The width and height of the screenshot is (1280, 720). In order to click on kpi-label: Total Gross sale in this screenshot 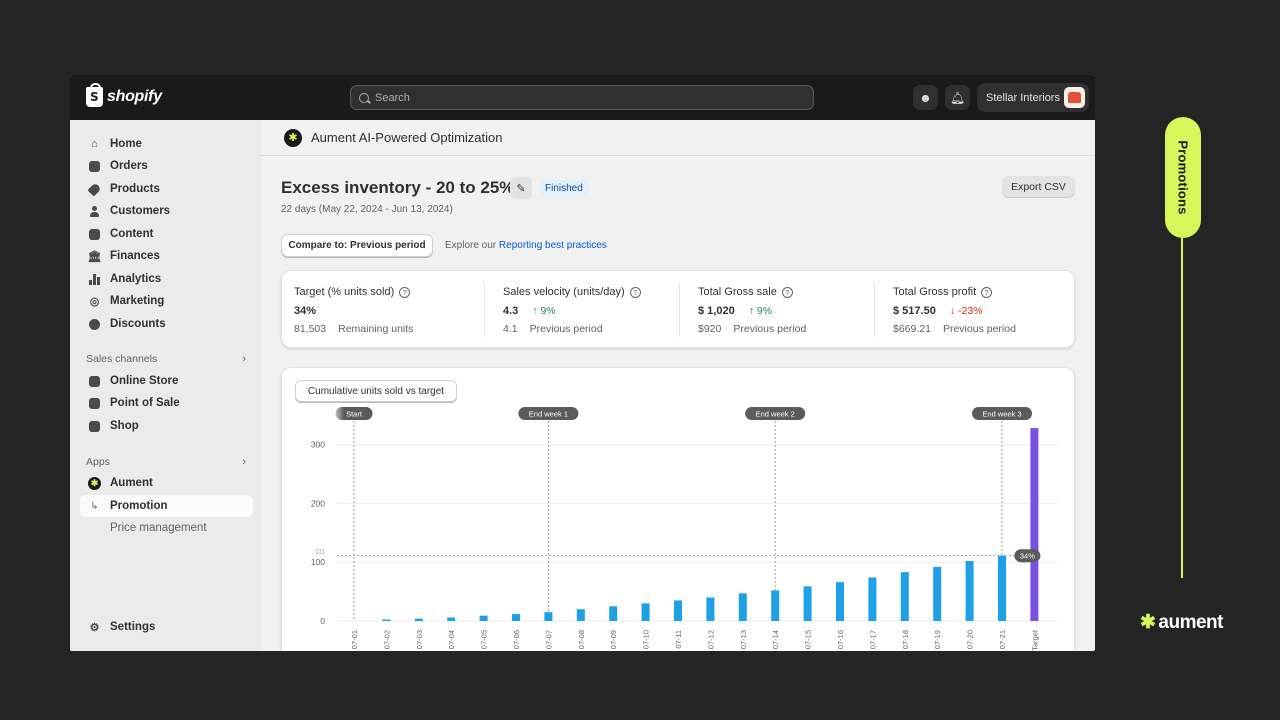, I will do `click(737, 292)`.